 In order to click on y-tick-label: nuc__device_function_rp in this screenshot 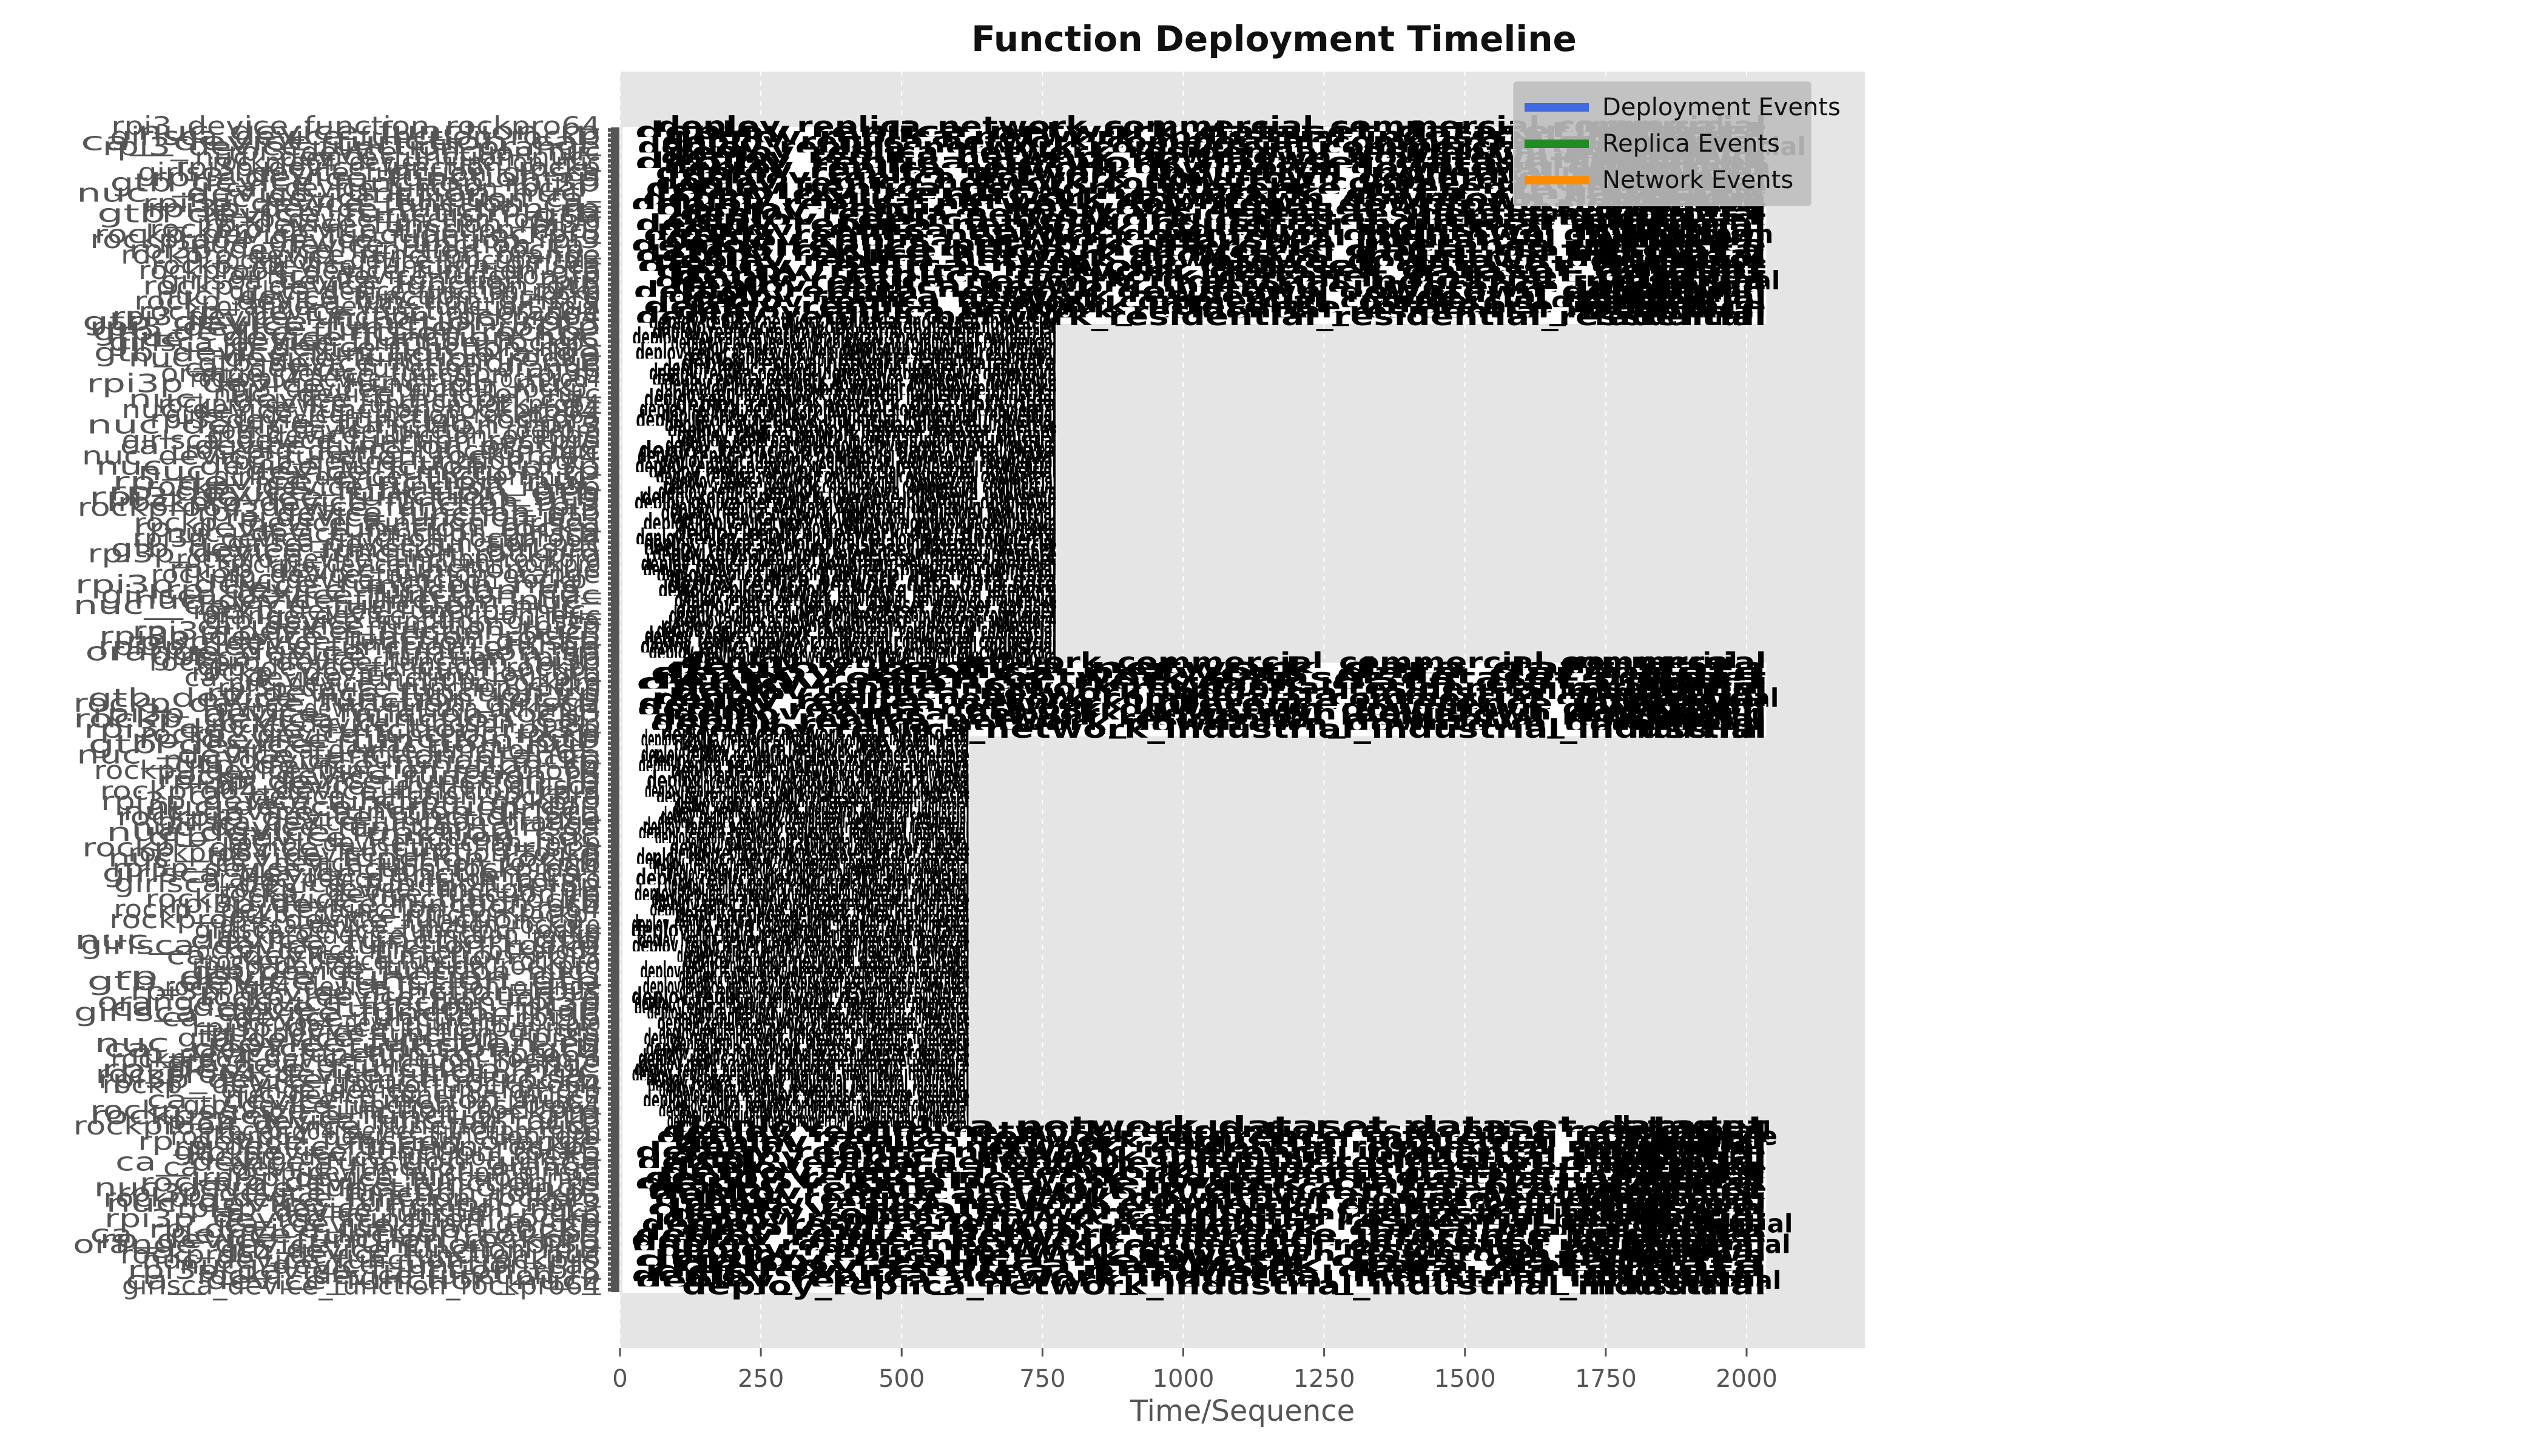, I will do `click(369, 471)`.